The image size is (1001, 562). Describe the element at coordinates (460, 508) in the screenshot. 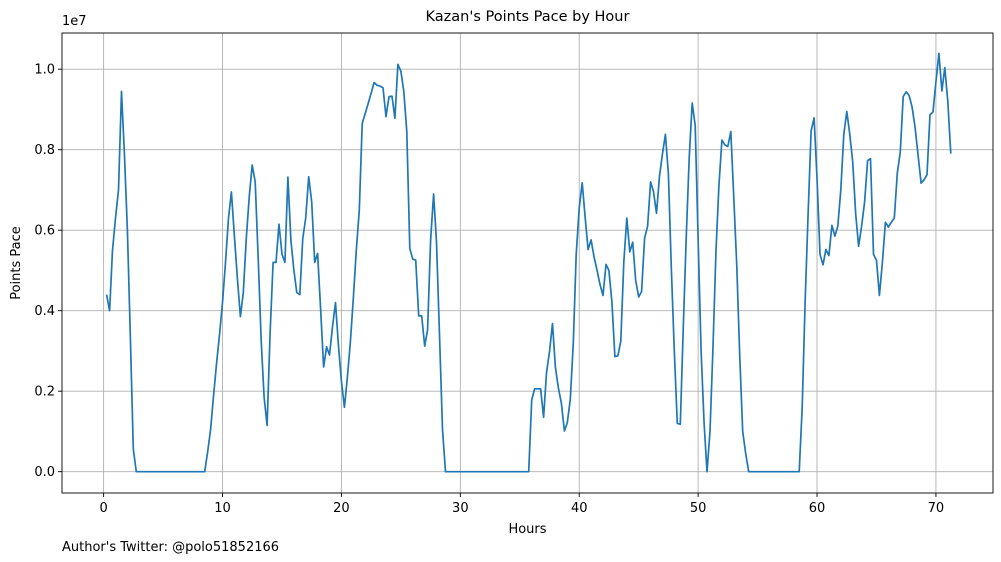

I see `x-tick-label: 30` at that location.